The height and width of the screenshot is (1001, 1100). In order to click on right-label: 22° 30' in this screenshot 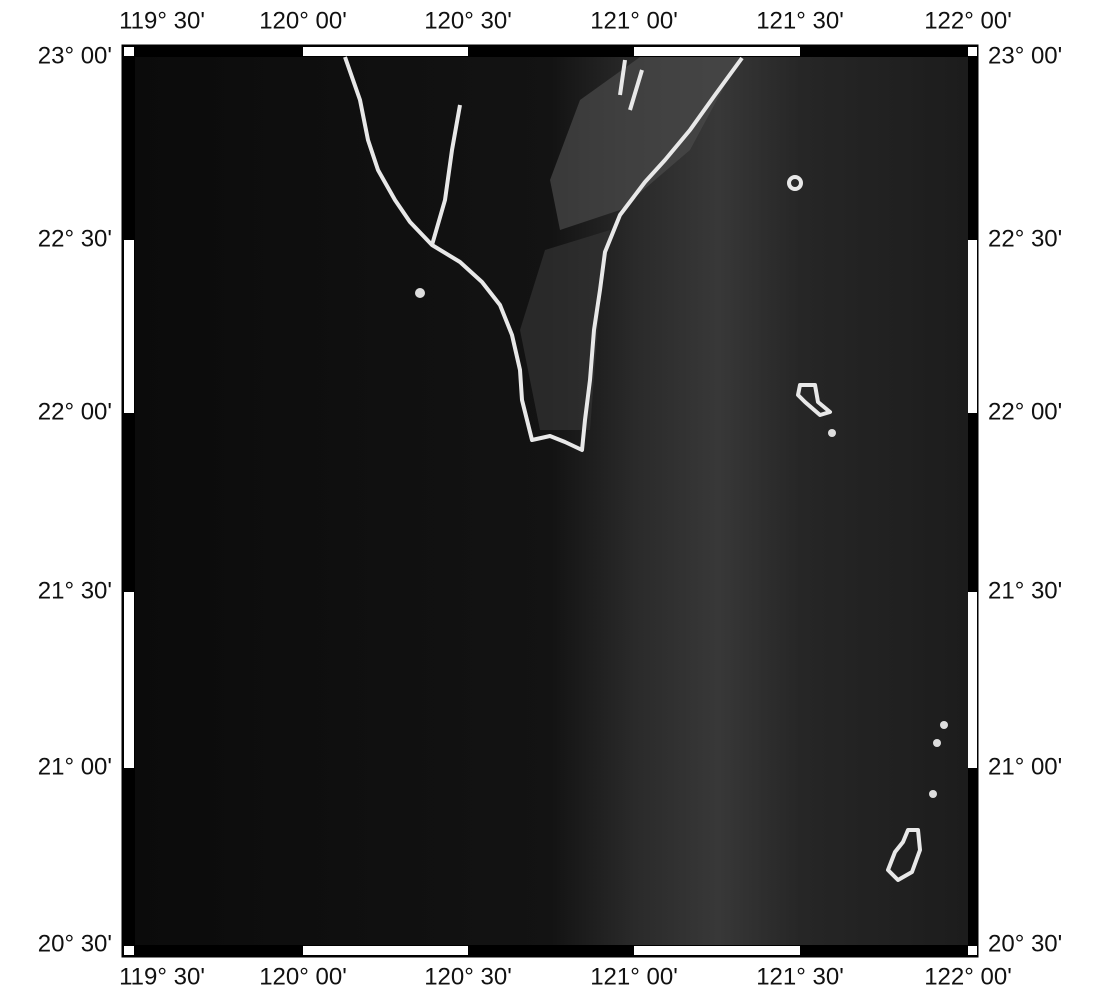, I will do `click(1025, 238)`.